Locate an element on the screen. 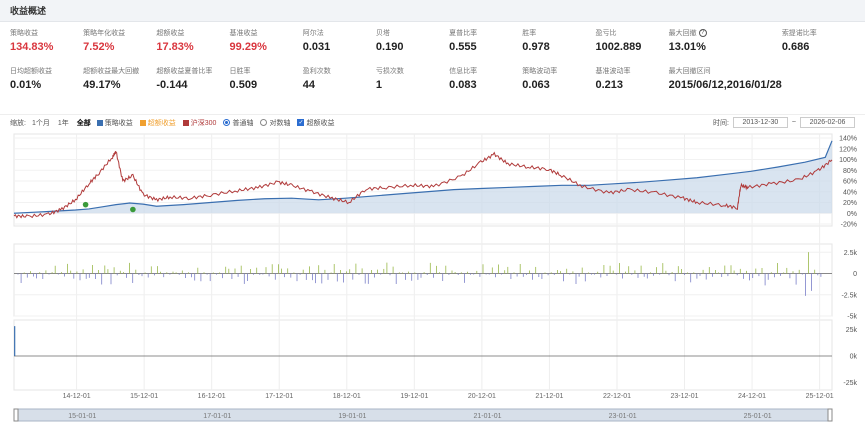 This screenshot has width=865, height=426. radio-off-icon is located at coordinates (264, 122).